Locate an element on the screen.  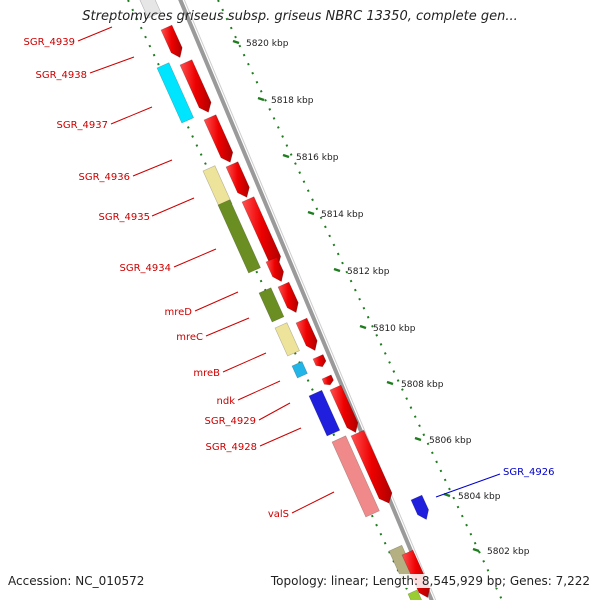
accession-text: Accession: NC_010572 is located at coordinates (76, 581).